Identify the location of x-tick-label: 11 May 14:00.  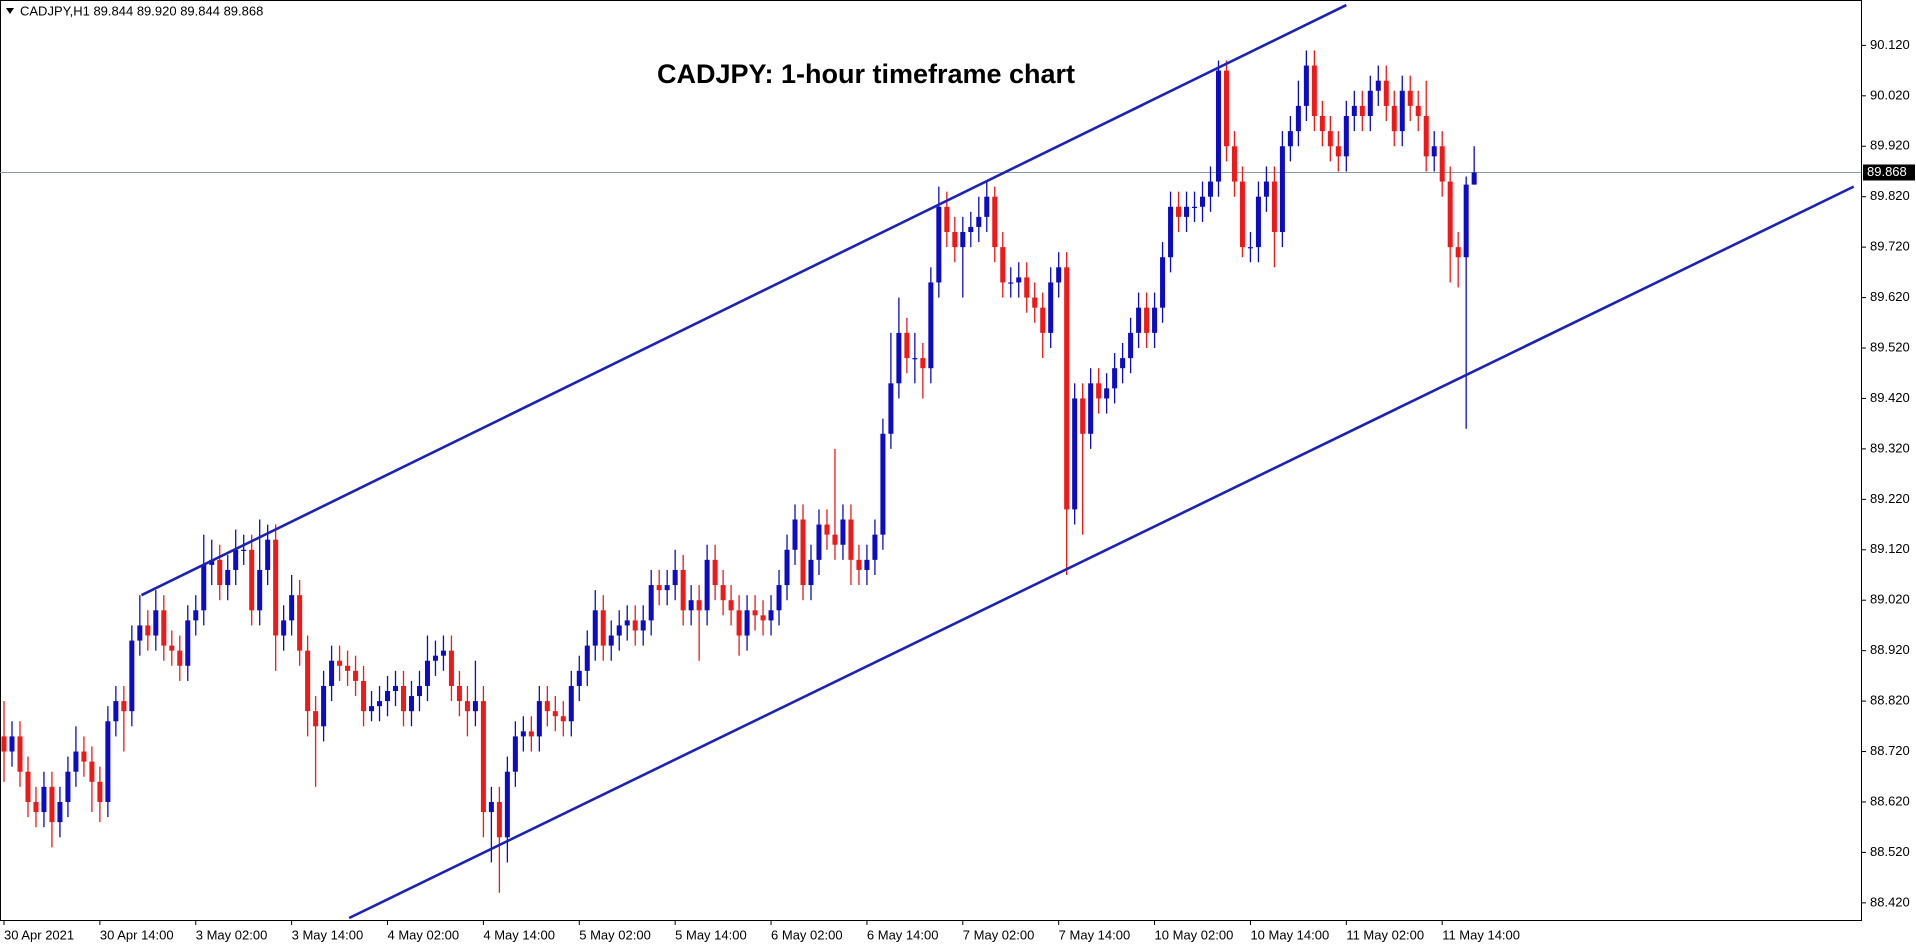
(1481, 934).